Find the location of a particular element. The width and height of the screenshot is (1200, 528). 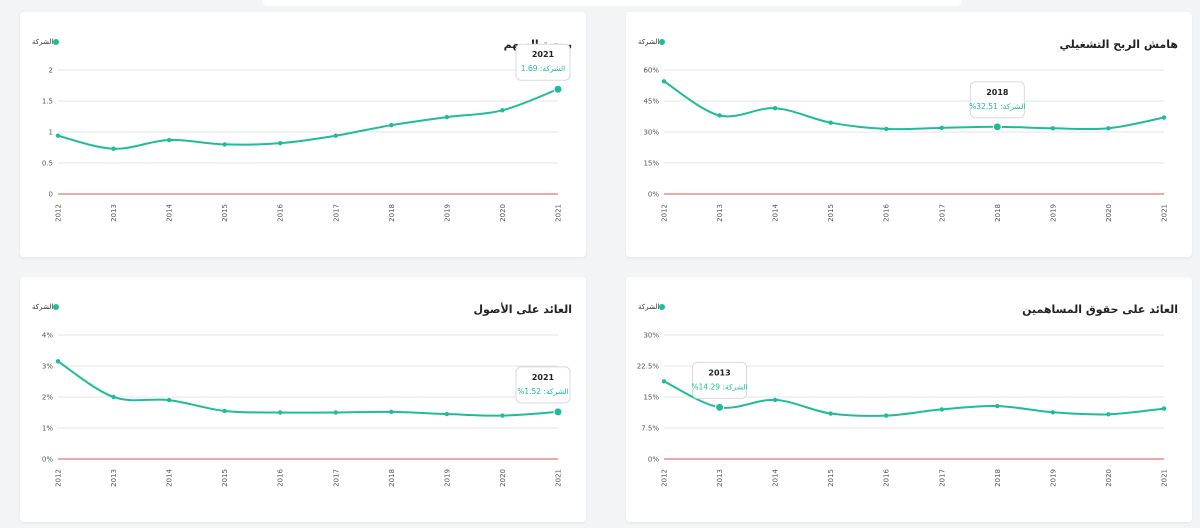

top-search-strip is located at coordinates (612, 3).